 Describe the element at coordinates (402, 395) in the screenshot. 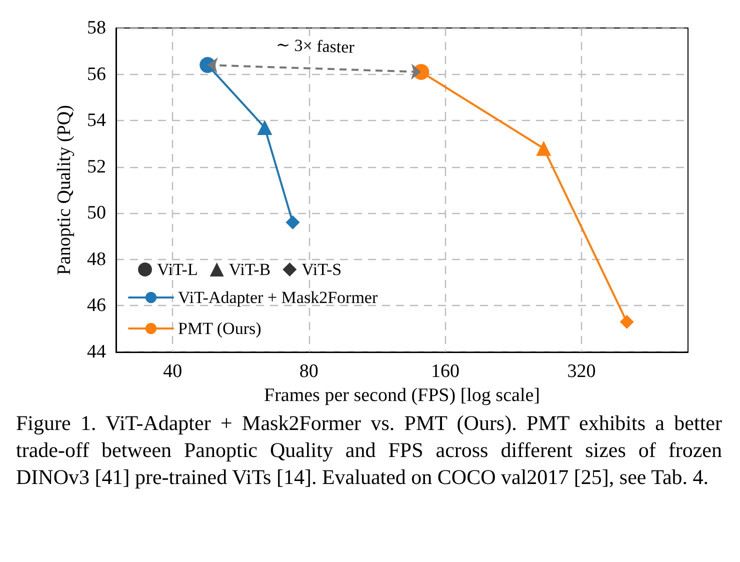

I see `x-axis-title: Frames per second (FPS) [log scale]` at that location.